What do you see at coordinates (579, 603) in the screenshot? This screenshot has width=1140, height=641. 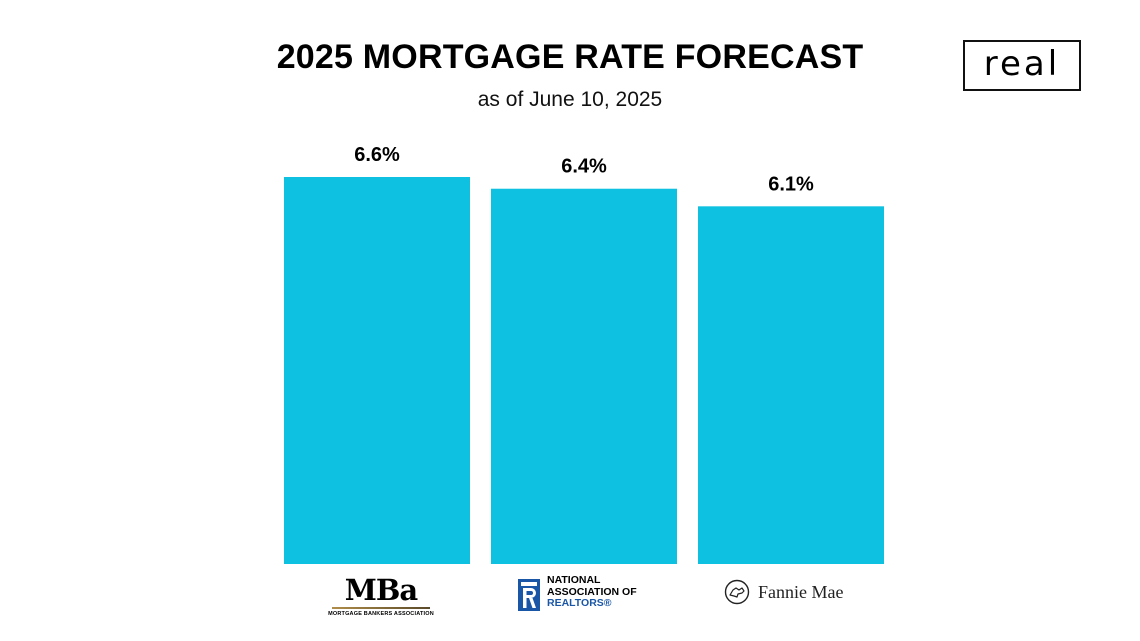 I see `nar-line-3: REALTORS®` at bounding box center [579, 603].